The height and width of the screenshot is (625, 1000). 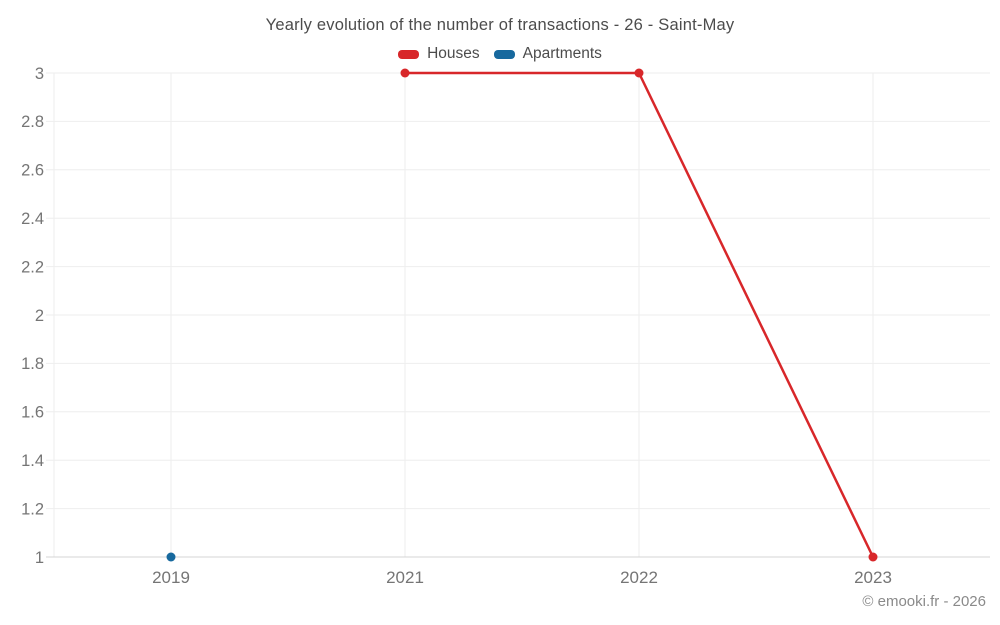 I want to click on houses-data-point-2023, so click(x=873, y=557).